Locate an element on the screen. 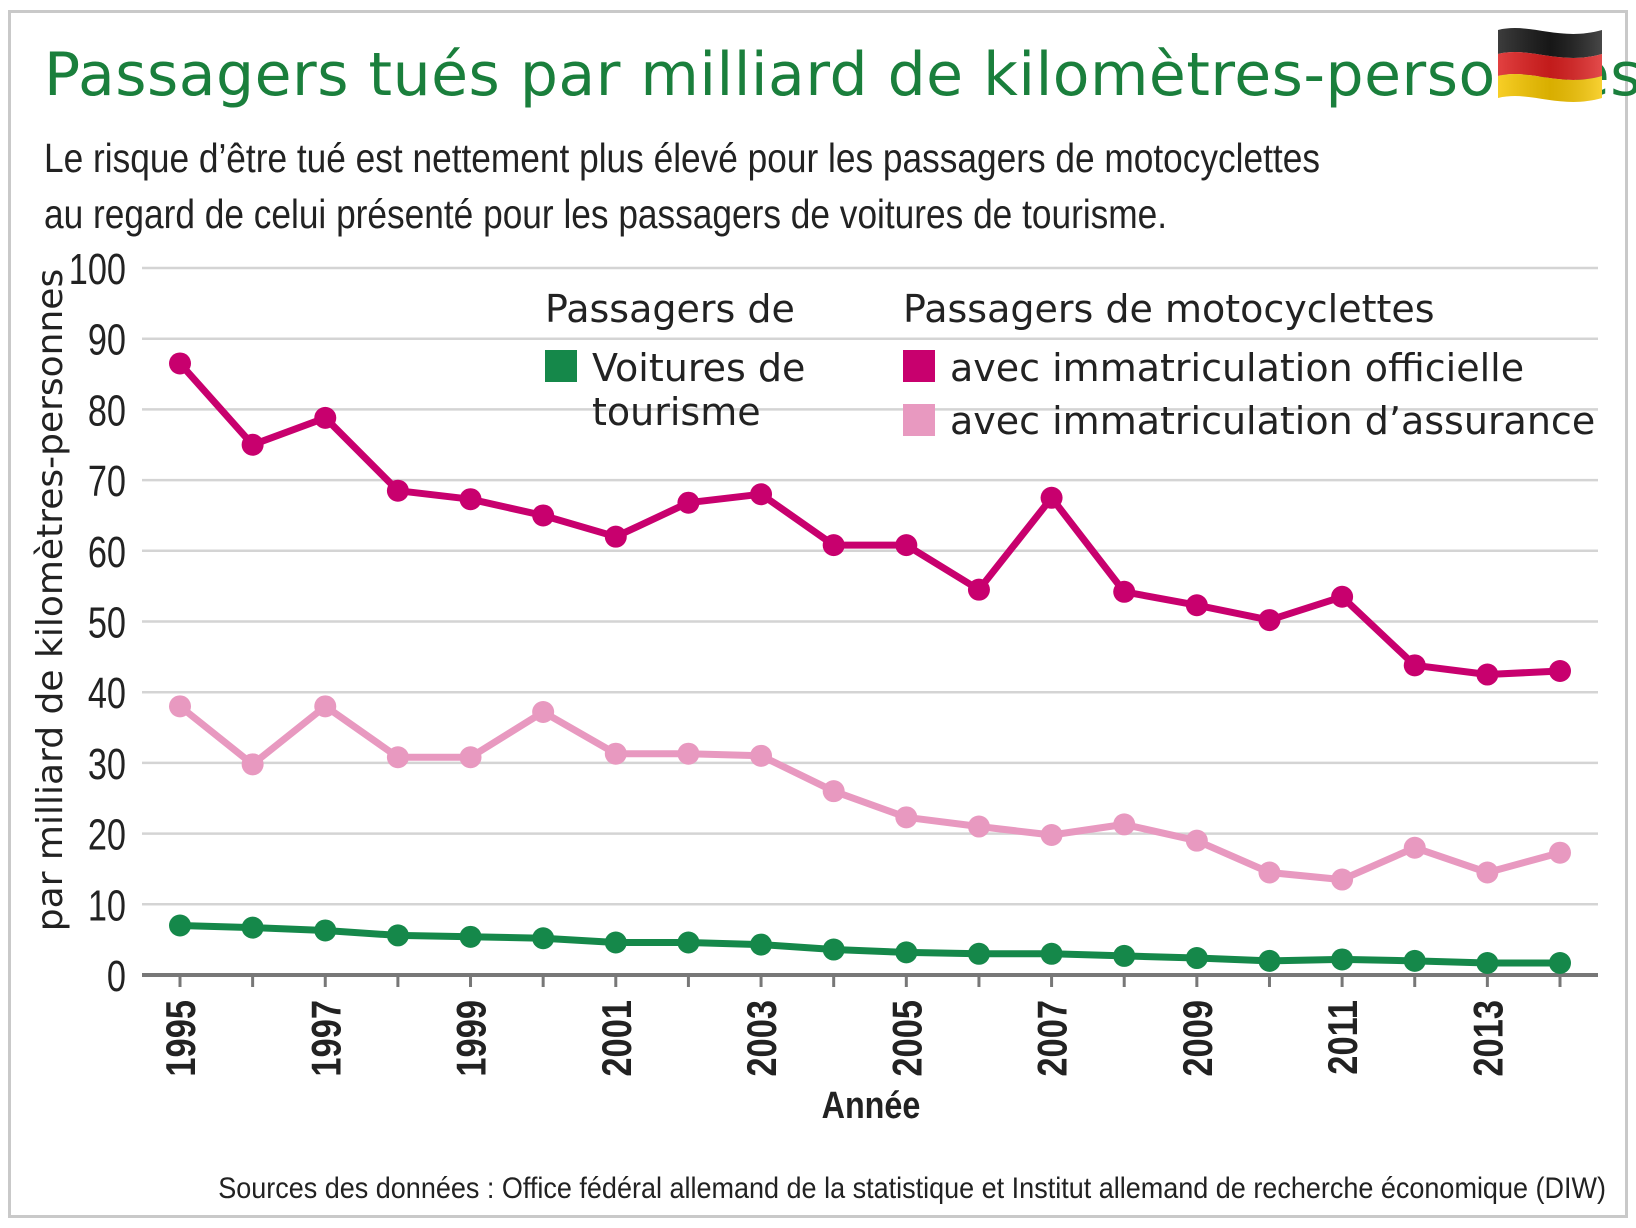 The image size is (1636, 1228). x-tick-label: 2011 is located at coordinates (1343, 1037).